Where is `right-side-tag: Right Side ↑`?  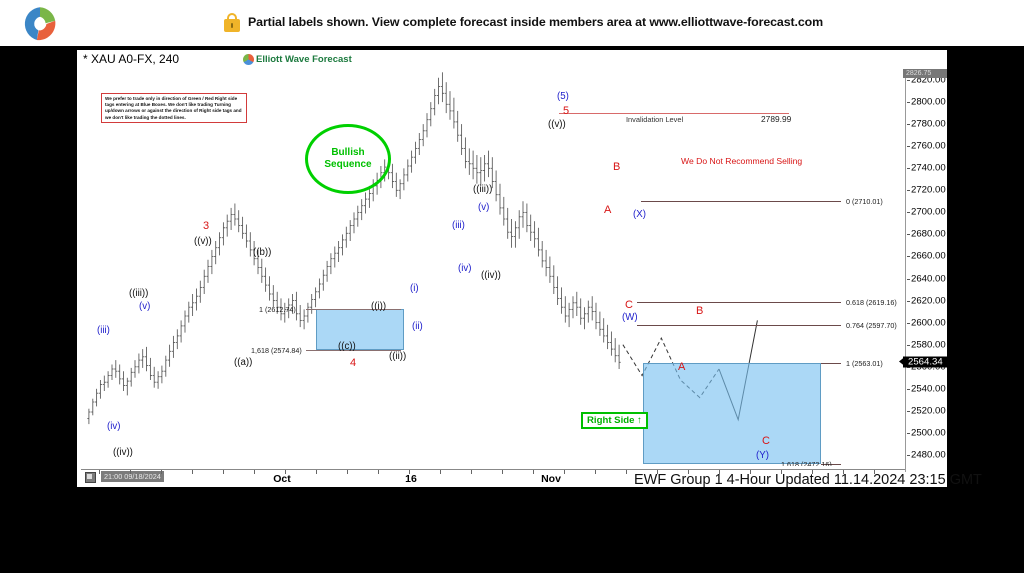 right-side-tag: Right Side ↑ is located at coordinates (614, 420).